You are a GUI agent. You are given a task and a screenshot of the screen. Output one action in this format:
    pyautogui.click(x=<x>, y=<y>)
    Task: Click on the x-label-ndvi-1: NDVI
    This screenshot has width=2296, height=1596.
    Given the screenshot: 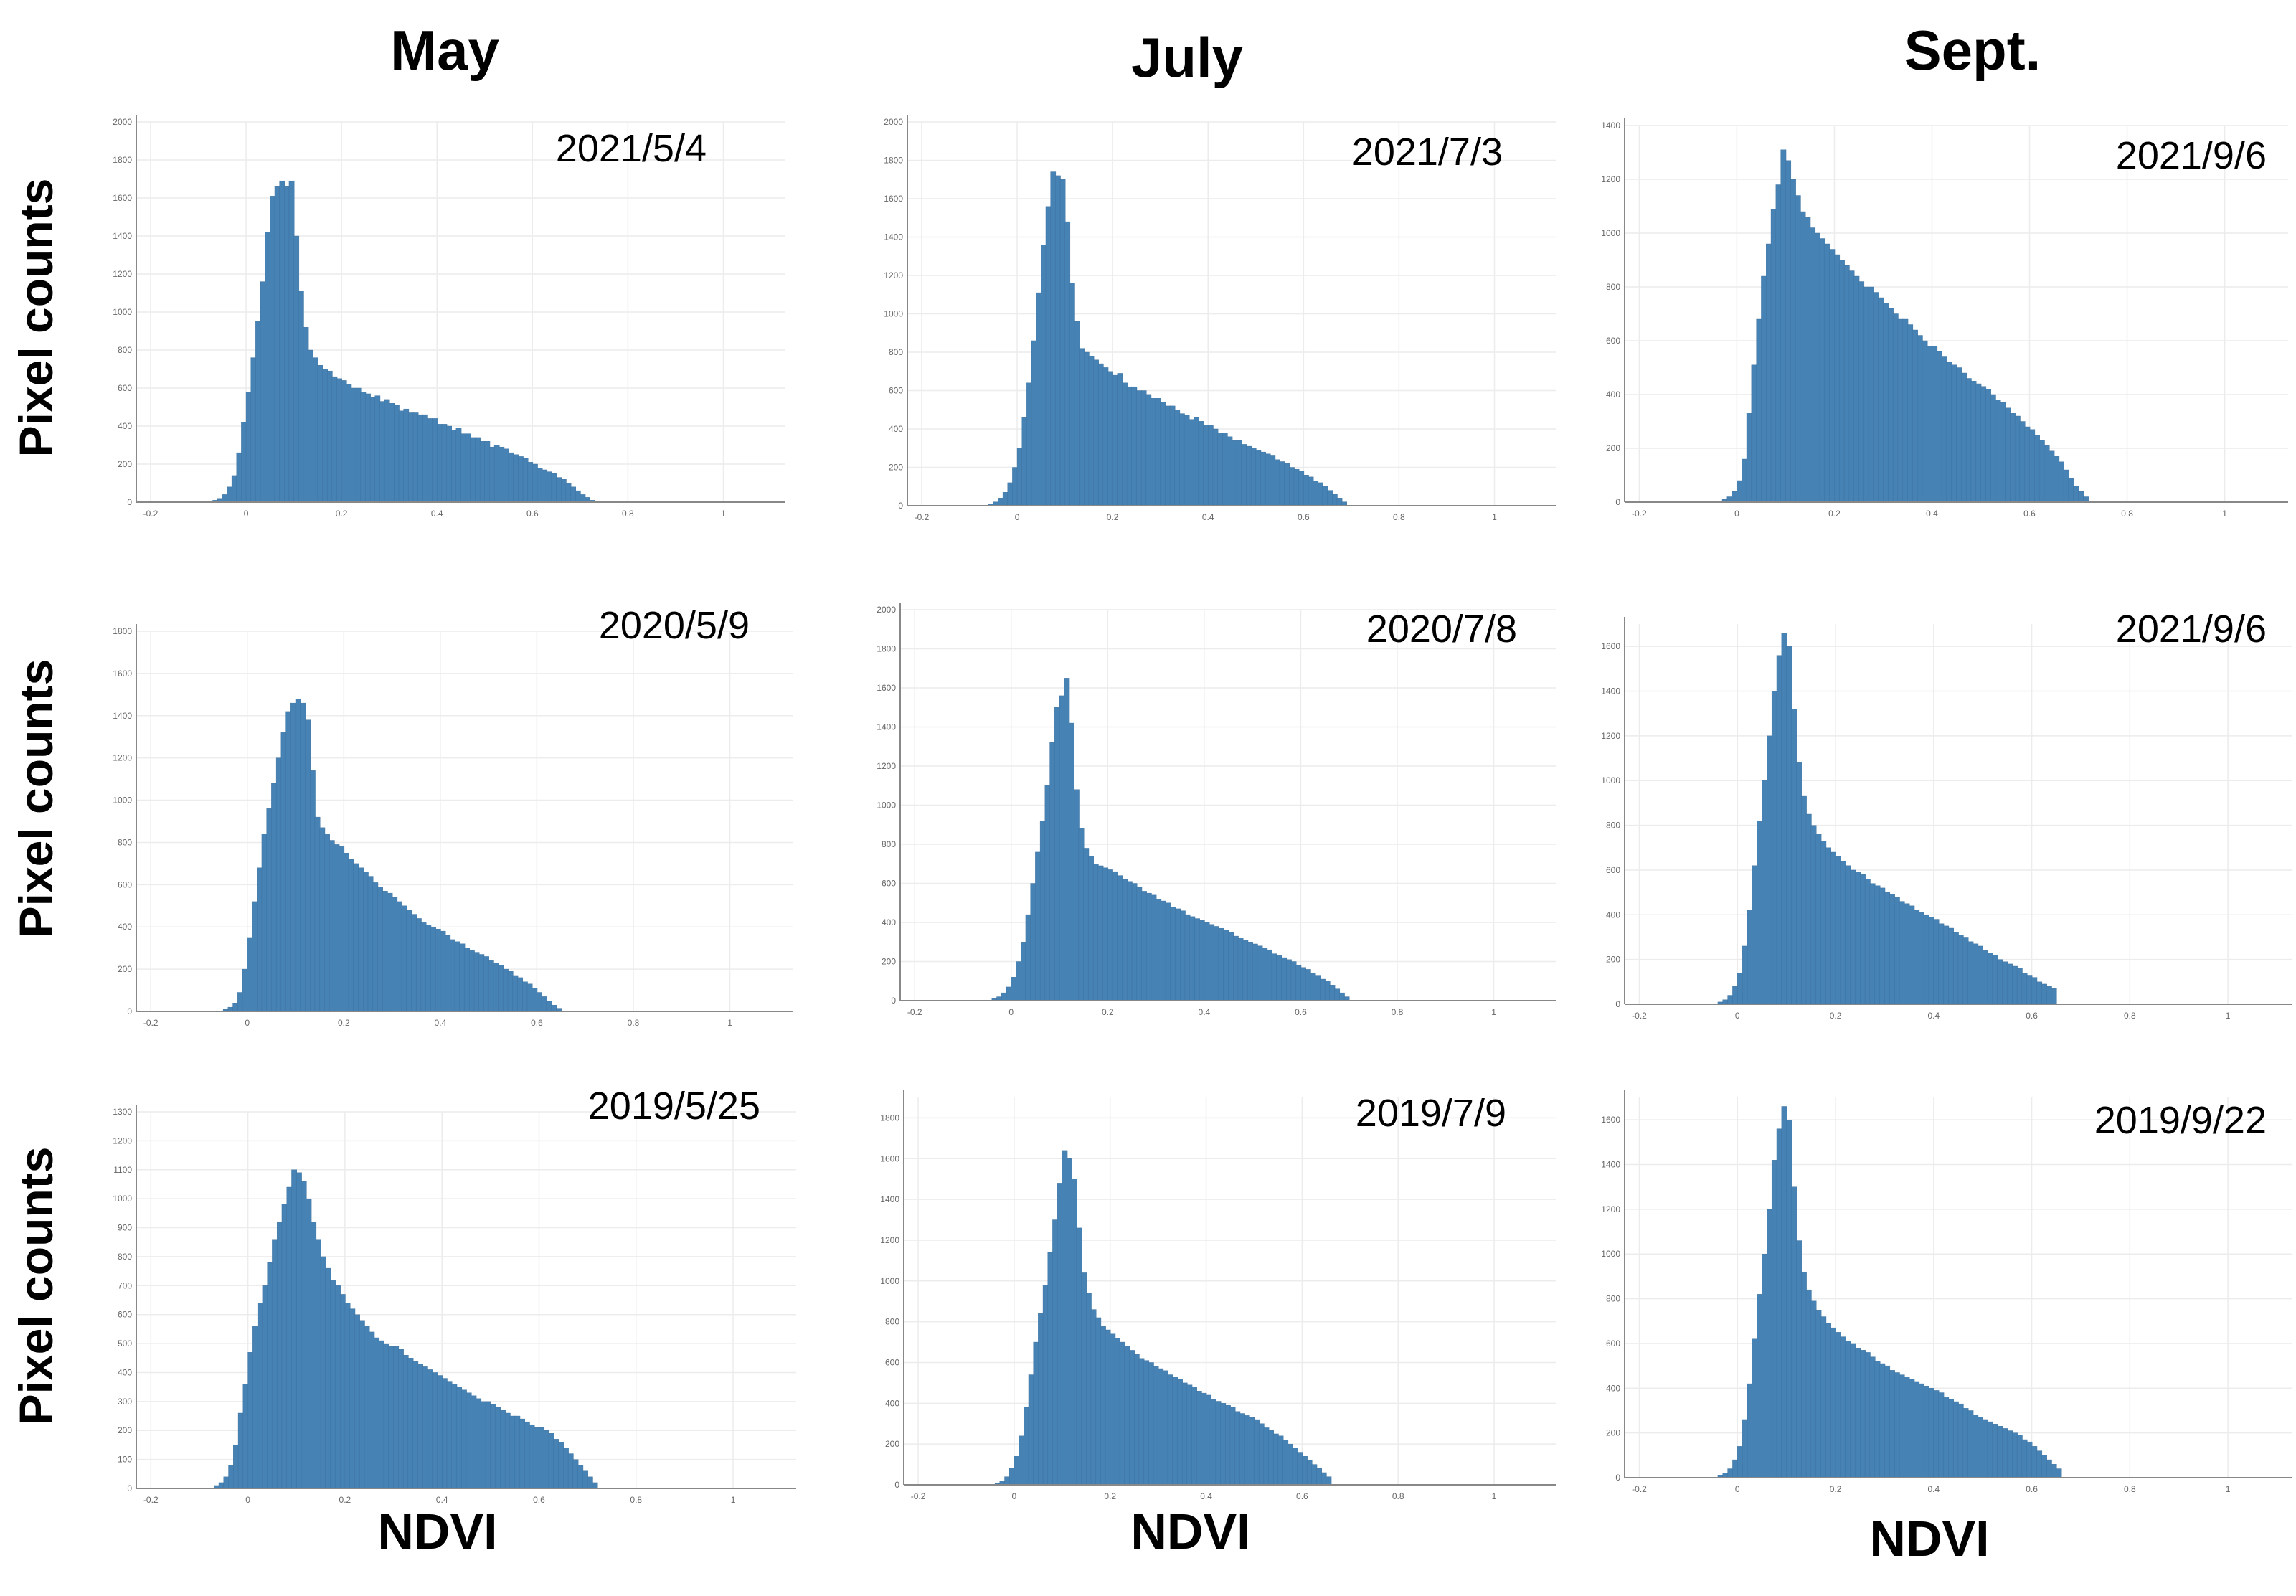 What is the action you would take?
    pyautogui.click(x=437, y=1531)
    